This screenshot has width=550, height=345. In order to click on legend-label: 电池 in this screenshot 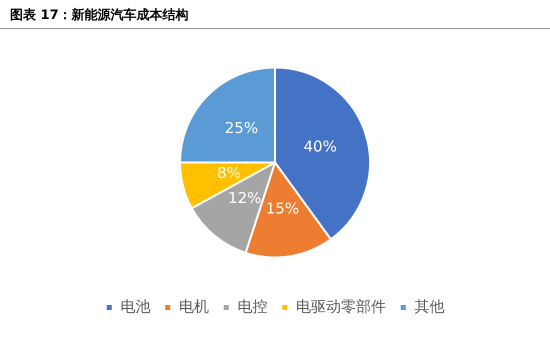, I will do `click(135, 306)`.